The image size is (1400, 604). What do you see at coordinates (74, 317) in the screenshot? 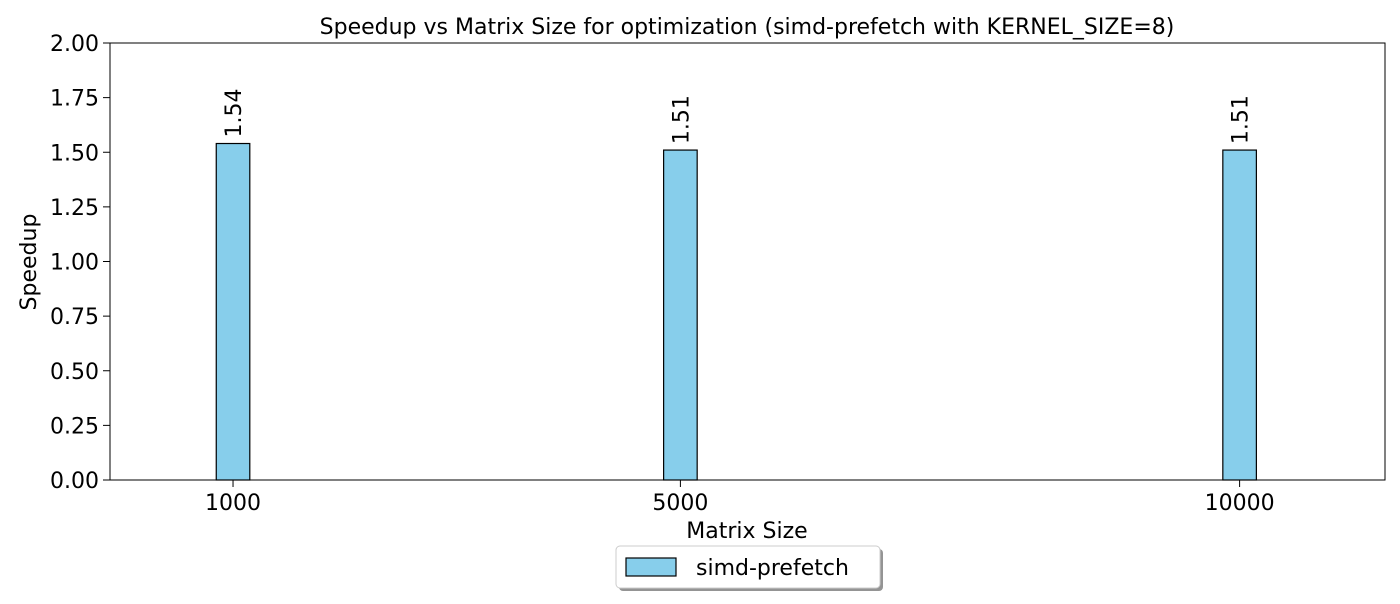
I see `y-tick-label-0.75: 0.75` at bounding box center [74, 317].